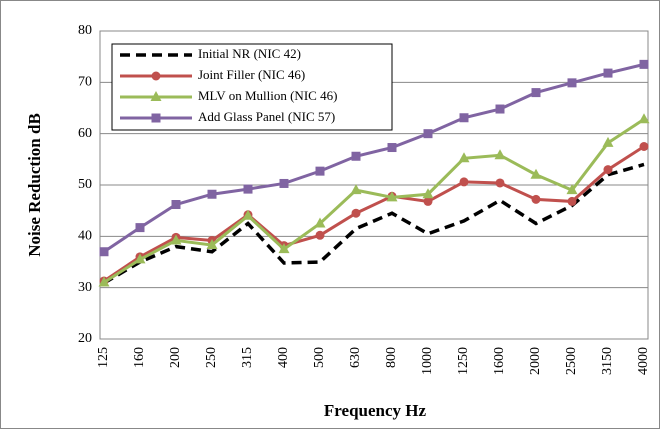 This screenshot has width=660, height=429. Describe the element at coordinates (251, 74) in the screenshot. I see `legend-label: Joint Filler (NIC 46)` at that location.